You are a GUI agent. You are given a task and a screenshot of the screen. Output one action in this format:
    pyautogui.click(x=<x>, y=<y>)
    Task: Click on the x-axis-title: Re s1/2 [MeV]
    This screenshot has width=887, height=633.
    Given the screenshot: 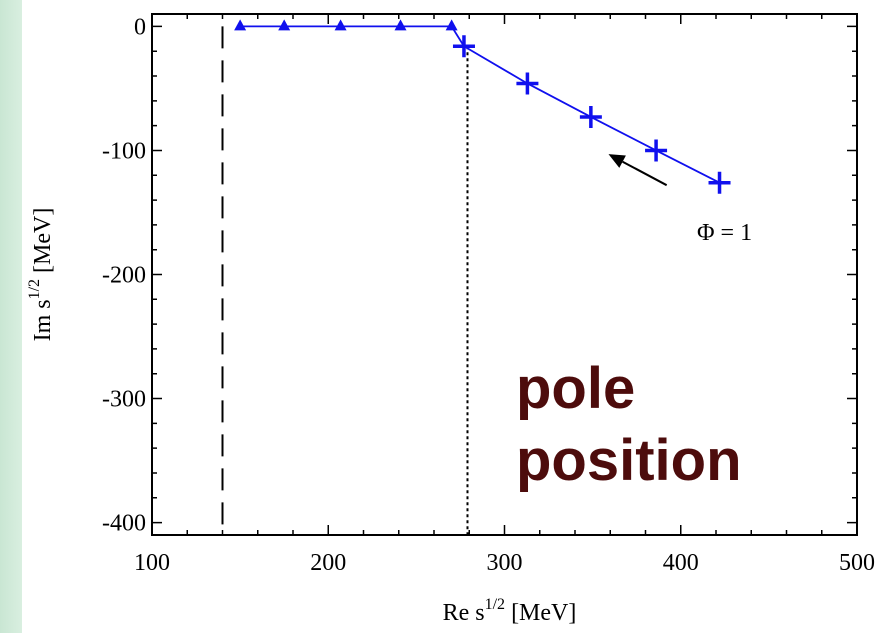 What is the action you would take?
    pyautogui.click(x=510, y=611)
    